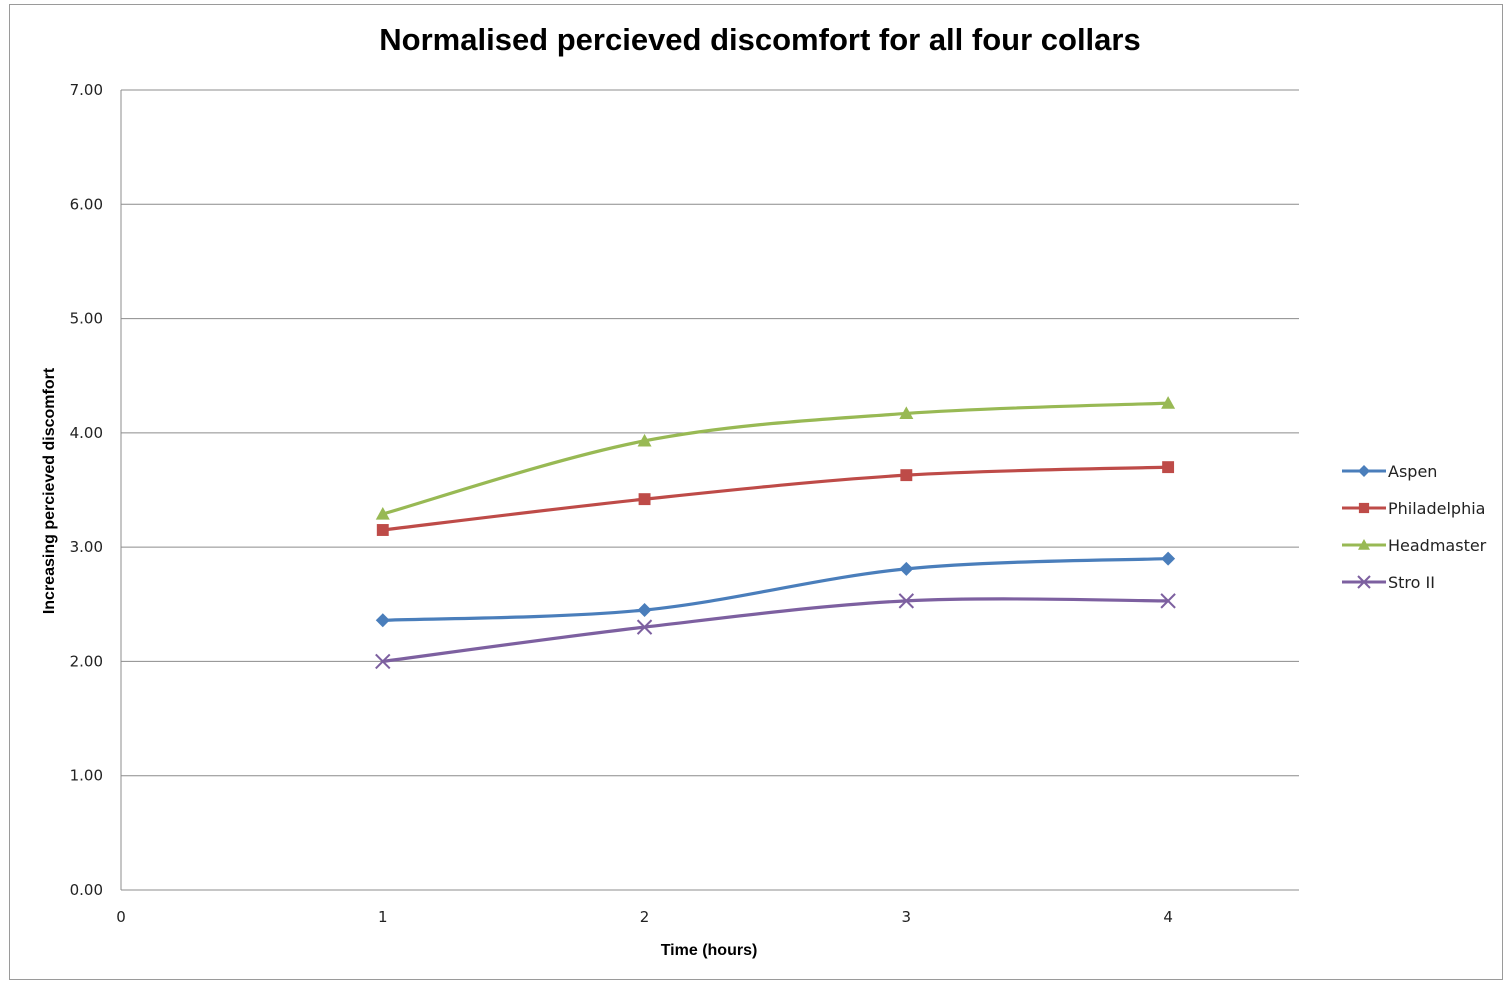  I want to click on x-tick-label: 1, so click(383, 917).